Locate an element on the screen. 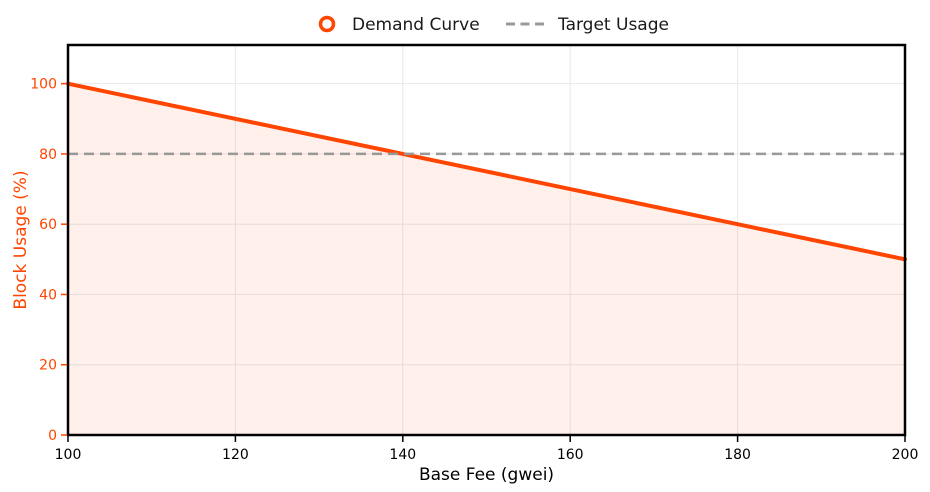  y-axis-label: Block Usage (%) is located at coordinates (21, 239).